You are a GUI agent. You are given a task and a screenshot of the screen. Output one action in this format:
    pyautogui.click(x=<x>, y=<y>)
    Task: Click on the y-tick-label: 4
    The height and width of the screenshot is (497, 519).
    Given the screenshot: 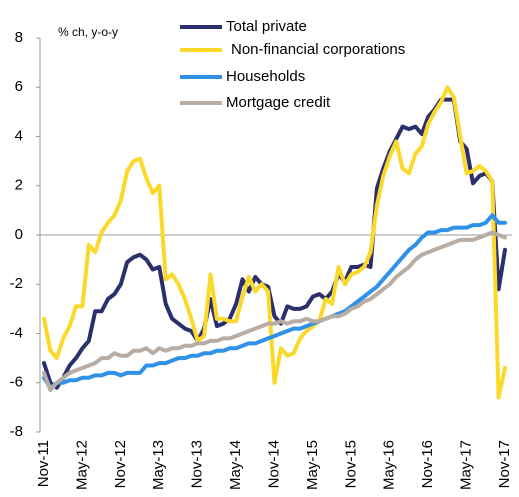 What is the action you would take?
    pyautogui.click(x=19, y=135)
    